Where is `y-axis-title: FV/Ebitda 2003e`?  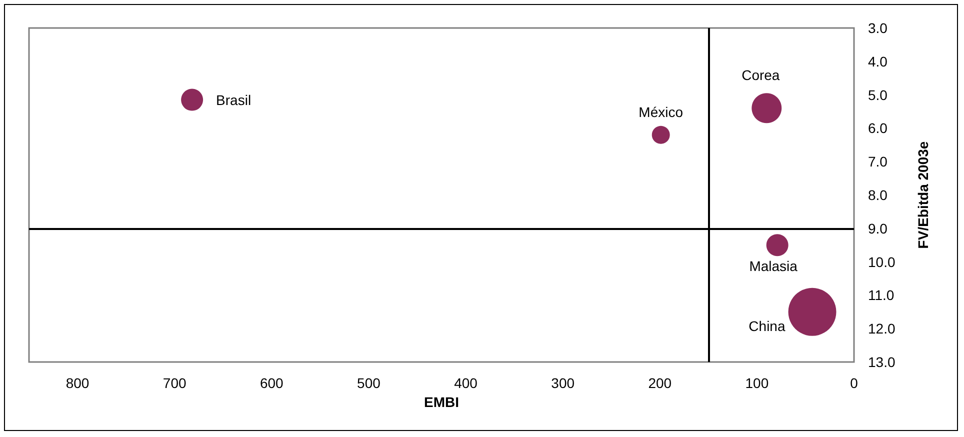
y-axis-title: FV/Ebitda 2003e is located at coordinates (923, 195).